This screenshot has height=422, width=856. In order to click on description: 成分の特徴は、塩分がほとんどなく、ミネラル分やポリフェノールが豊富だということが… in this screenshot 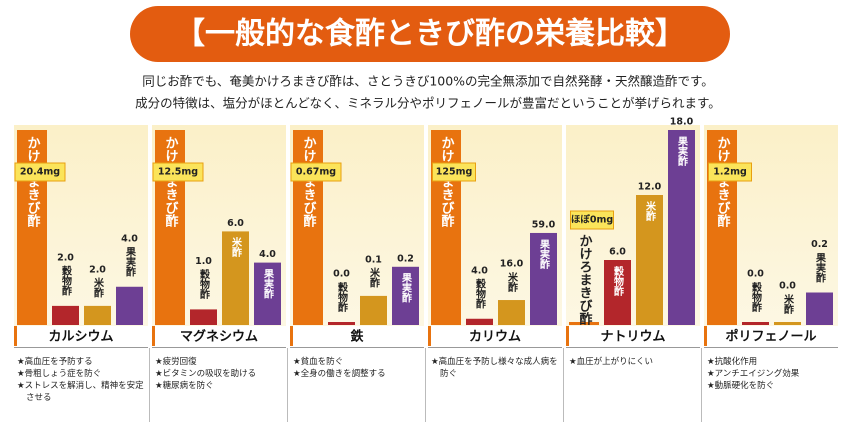, I will do `click(428, 103)`.